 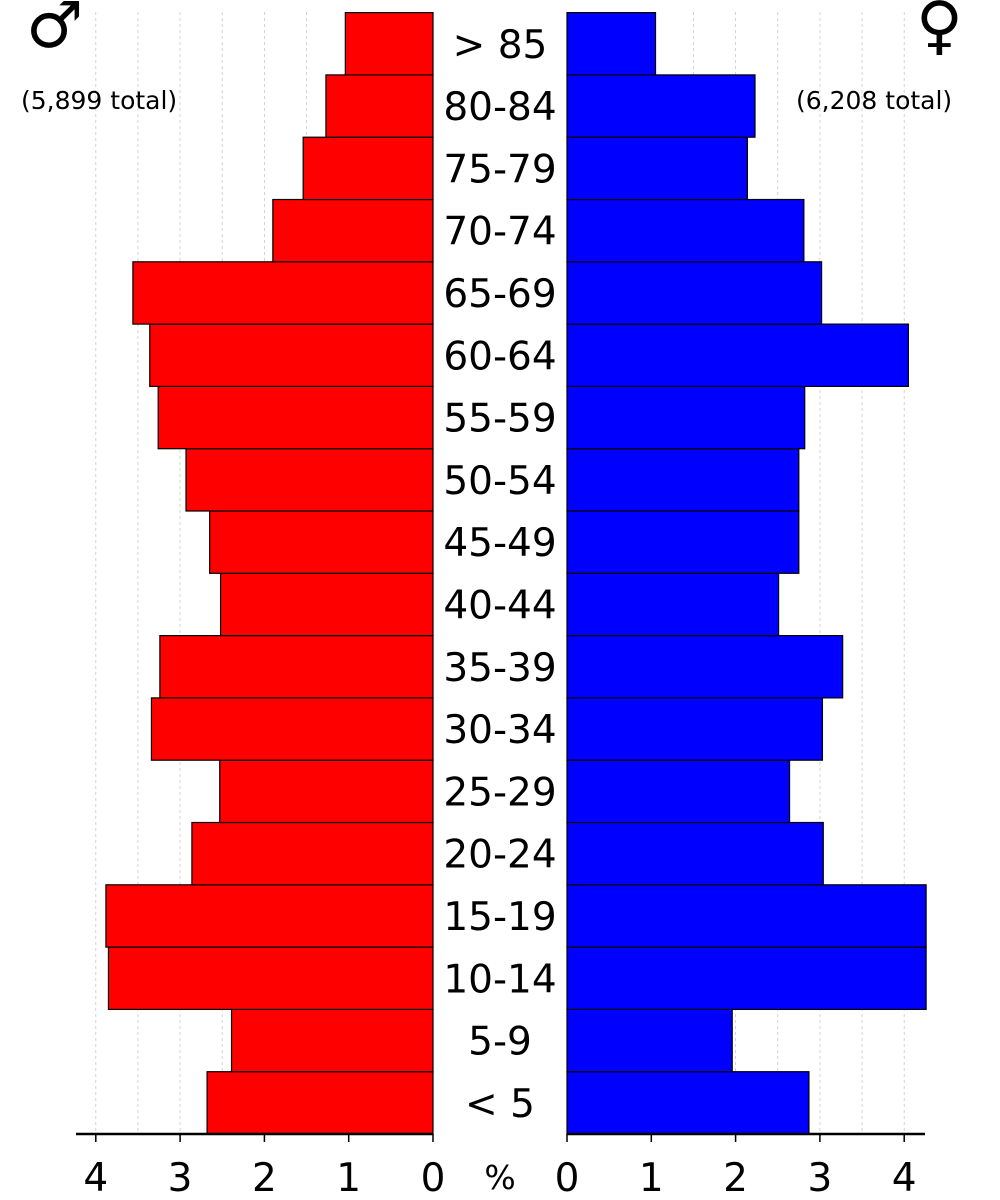 What do you see at coordinates (499, 1177) in the screenshot?
I see `percent-axis-label: %` at bounding box center [499, 1177].